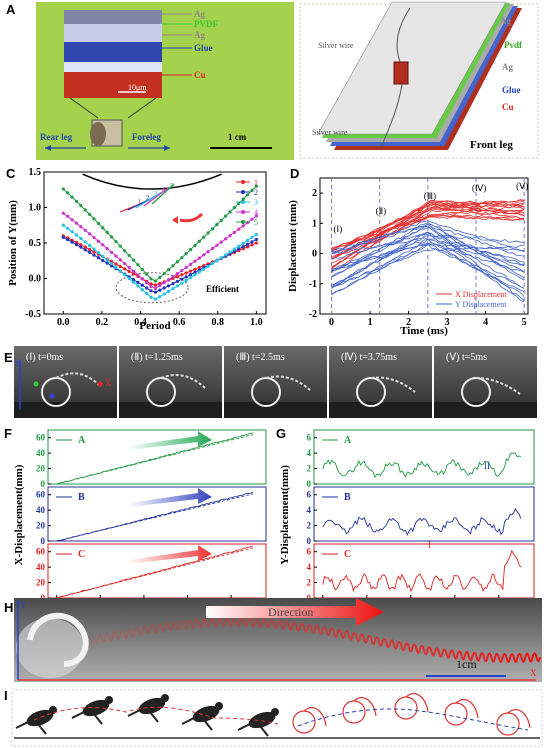 The width and height of the screenshot is (544, 748). What do you see at coordinates (6, 695) in the screenshot?
I see `panel-i-letter: I` at bounding box center [6, 695].